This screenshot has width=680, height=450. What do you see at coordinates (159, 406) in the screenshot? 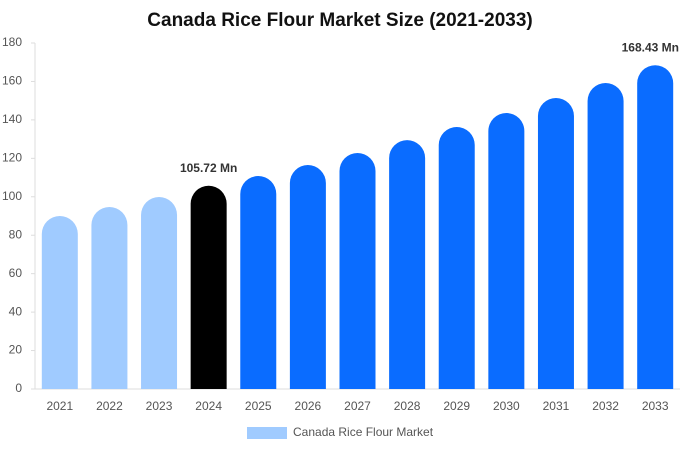
I see `x-tick-label: 2023` at bounding box center [159, 406].